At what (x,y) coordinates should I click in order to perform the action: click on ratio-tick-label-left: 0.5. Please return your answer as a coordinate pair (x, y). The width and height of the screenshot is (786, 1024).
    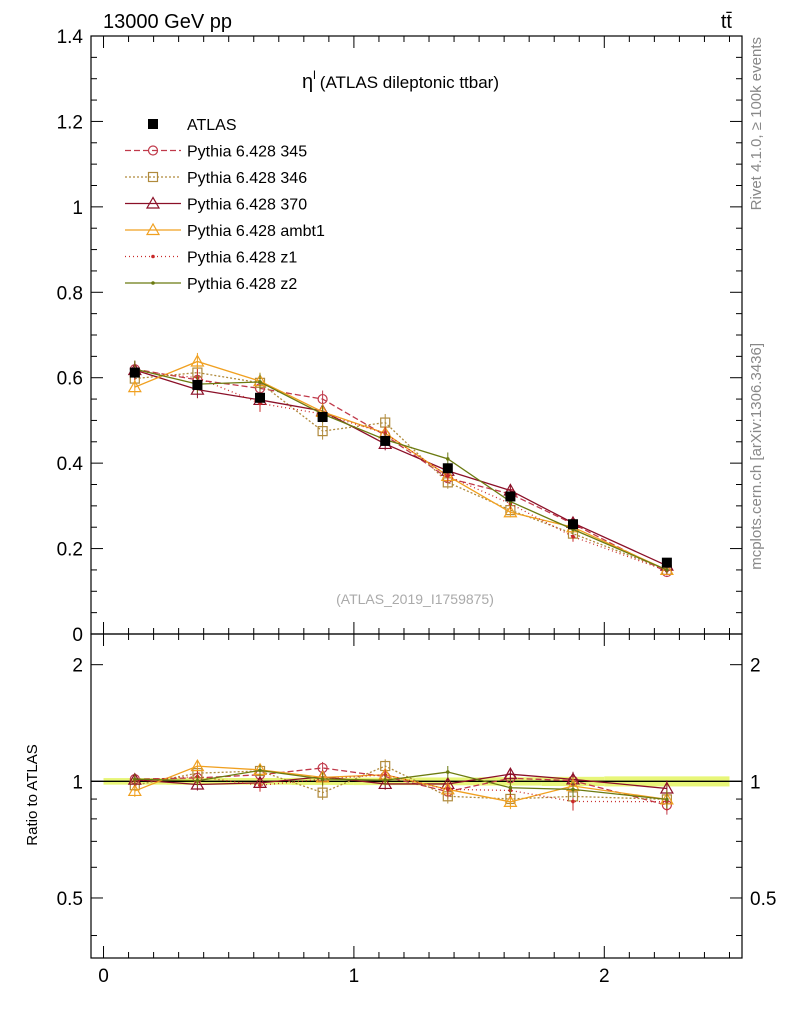
    Looking at the image, I should click on (70, 899).